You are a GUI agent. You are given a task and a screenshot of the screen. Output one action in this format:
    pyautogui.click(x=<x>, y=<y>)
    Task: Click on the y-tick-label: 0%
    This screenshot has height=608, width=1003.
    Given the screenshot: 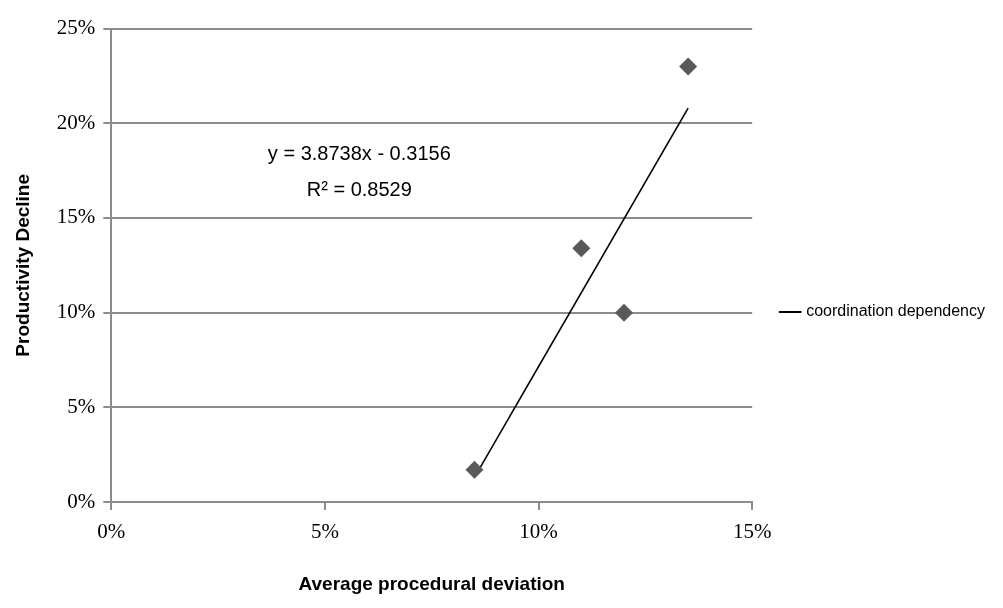 What is the action you would take?
    pyautogui.click(x=81, y=500)
    